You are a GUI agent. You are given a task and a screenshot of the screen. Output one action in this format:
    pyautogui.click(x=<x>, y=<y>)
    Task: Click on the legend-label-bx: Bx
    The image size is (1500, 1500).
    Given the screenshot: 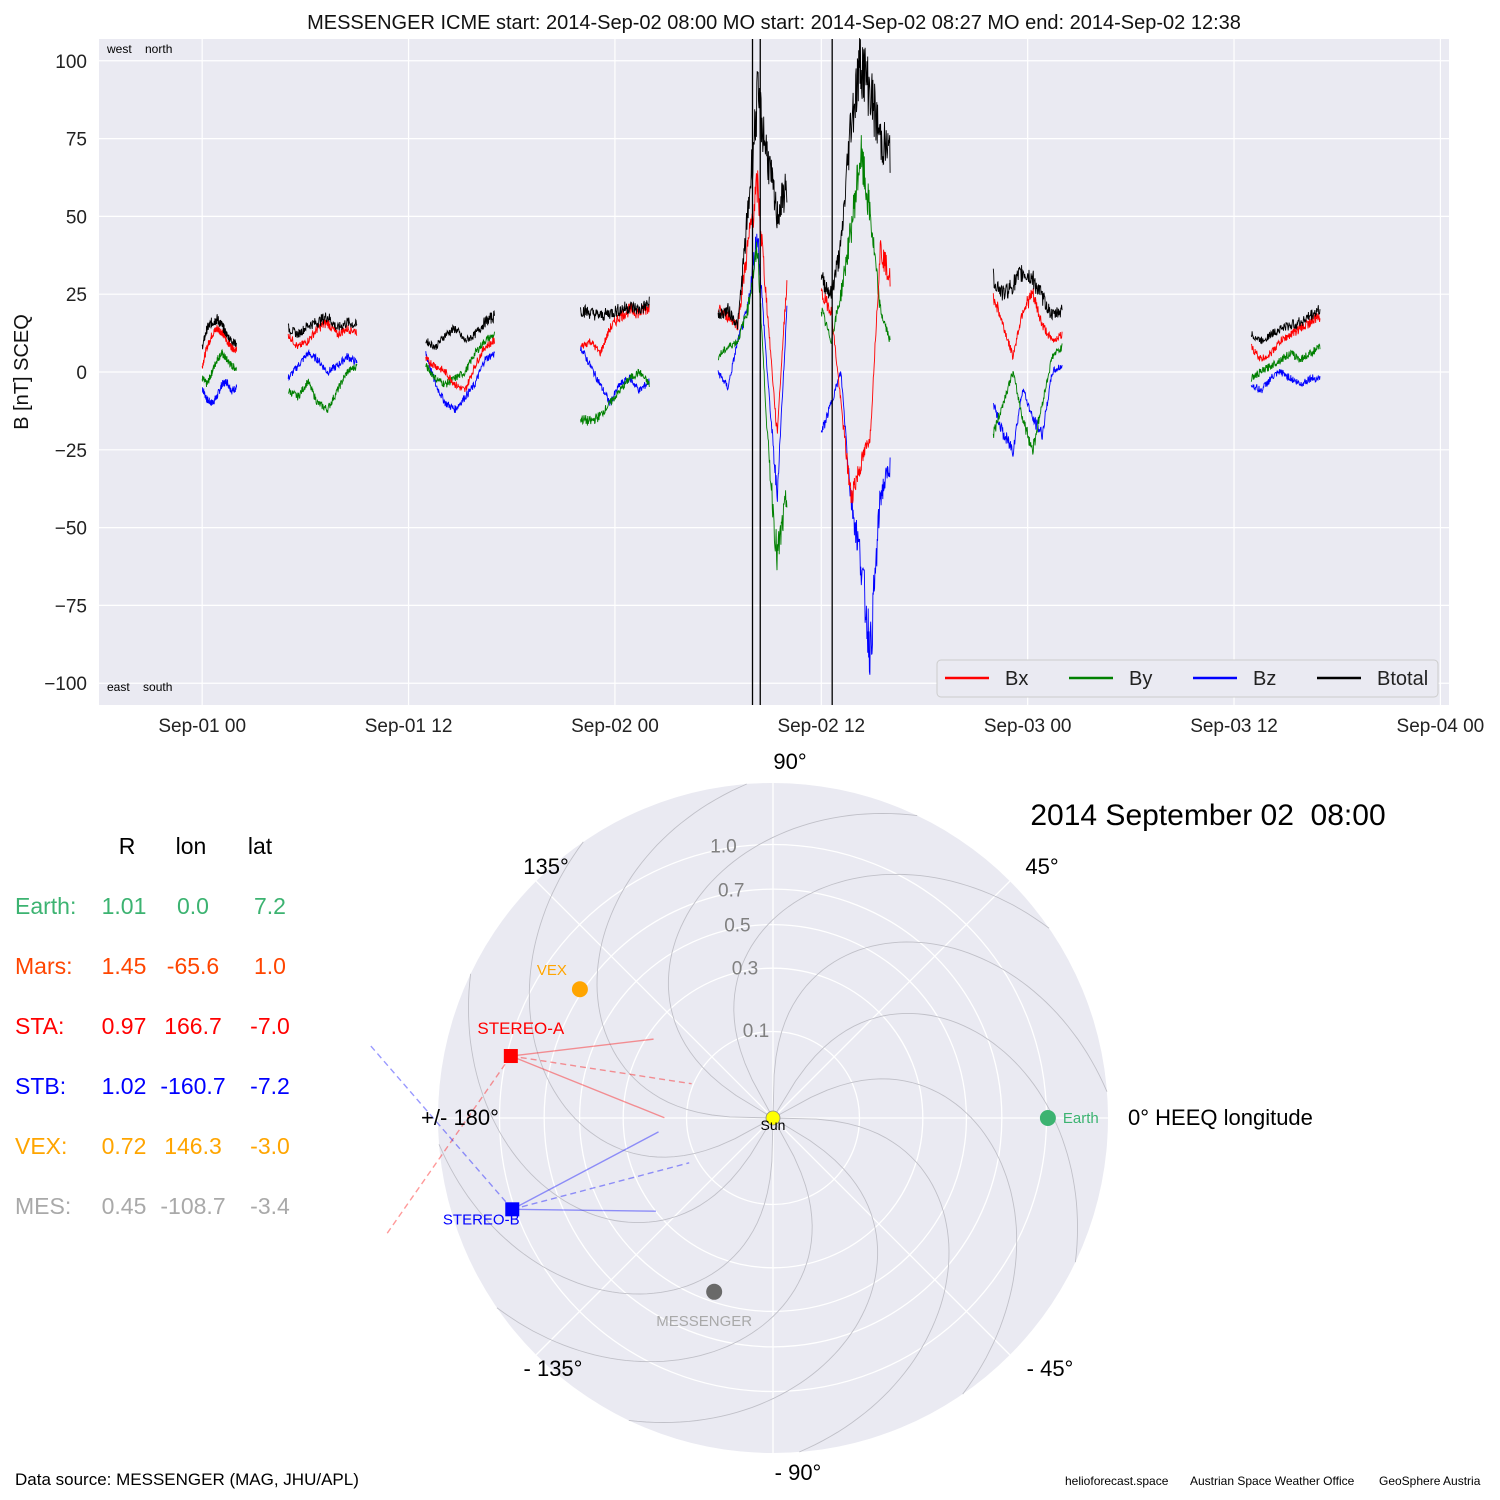 What is the action you would take?
    pyautogui.click(x=1016, y=679)
    